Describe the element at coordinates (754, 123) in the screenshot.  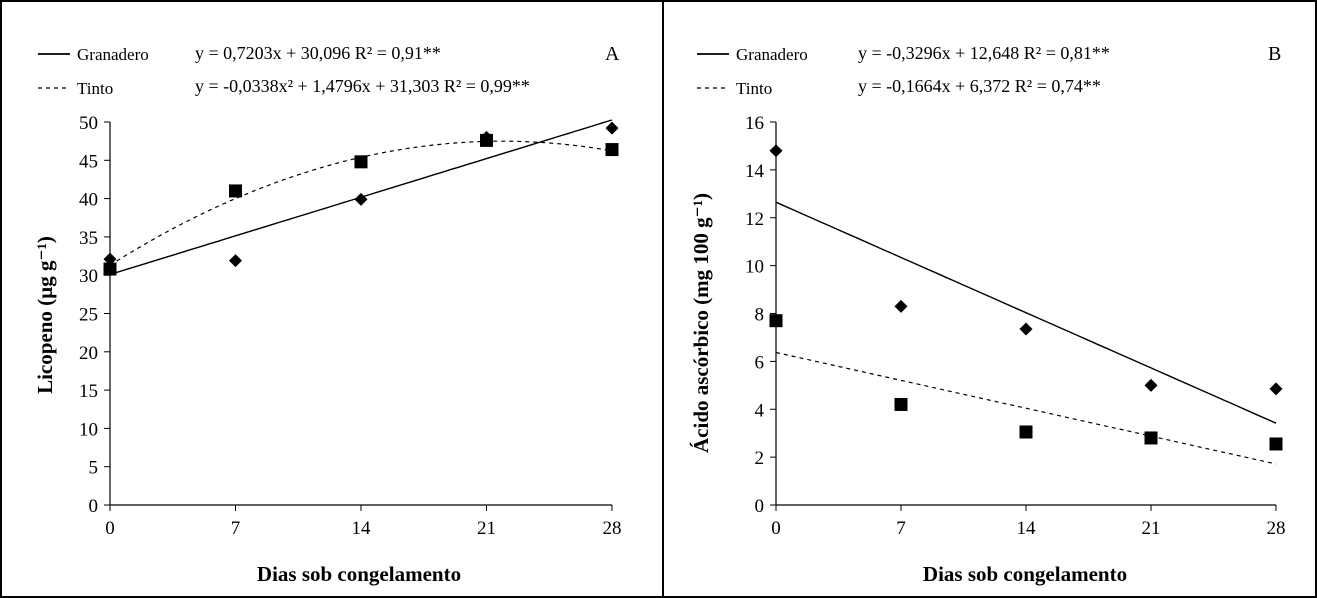
I see `y-tick-label: 16` at that location.